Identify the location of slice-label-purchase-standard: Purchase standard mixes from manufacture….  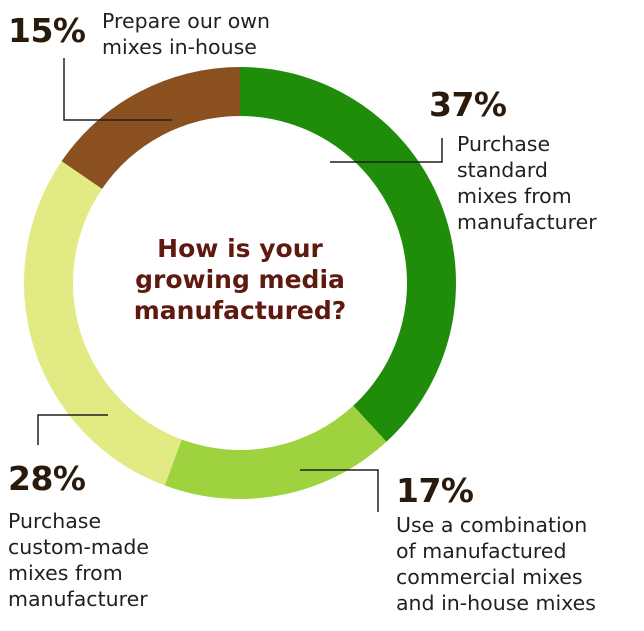
(527, 183).